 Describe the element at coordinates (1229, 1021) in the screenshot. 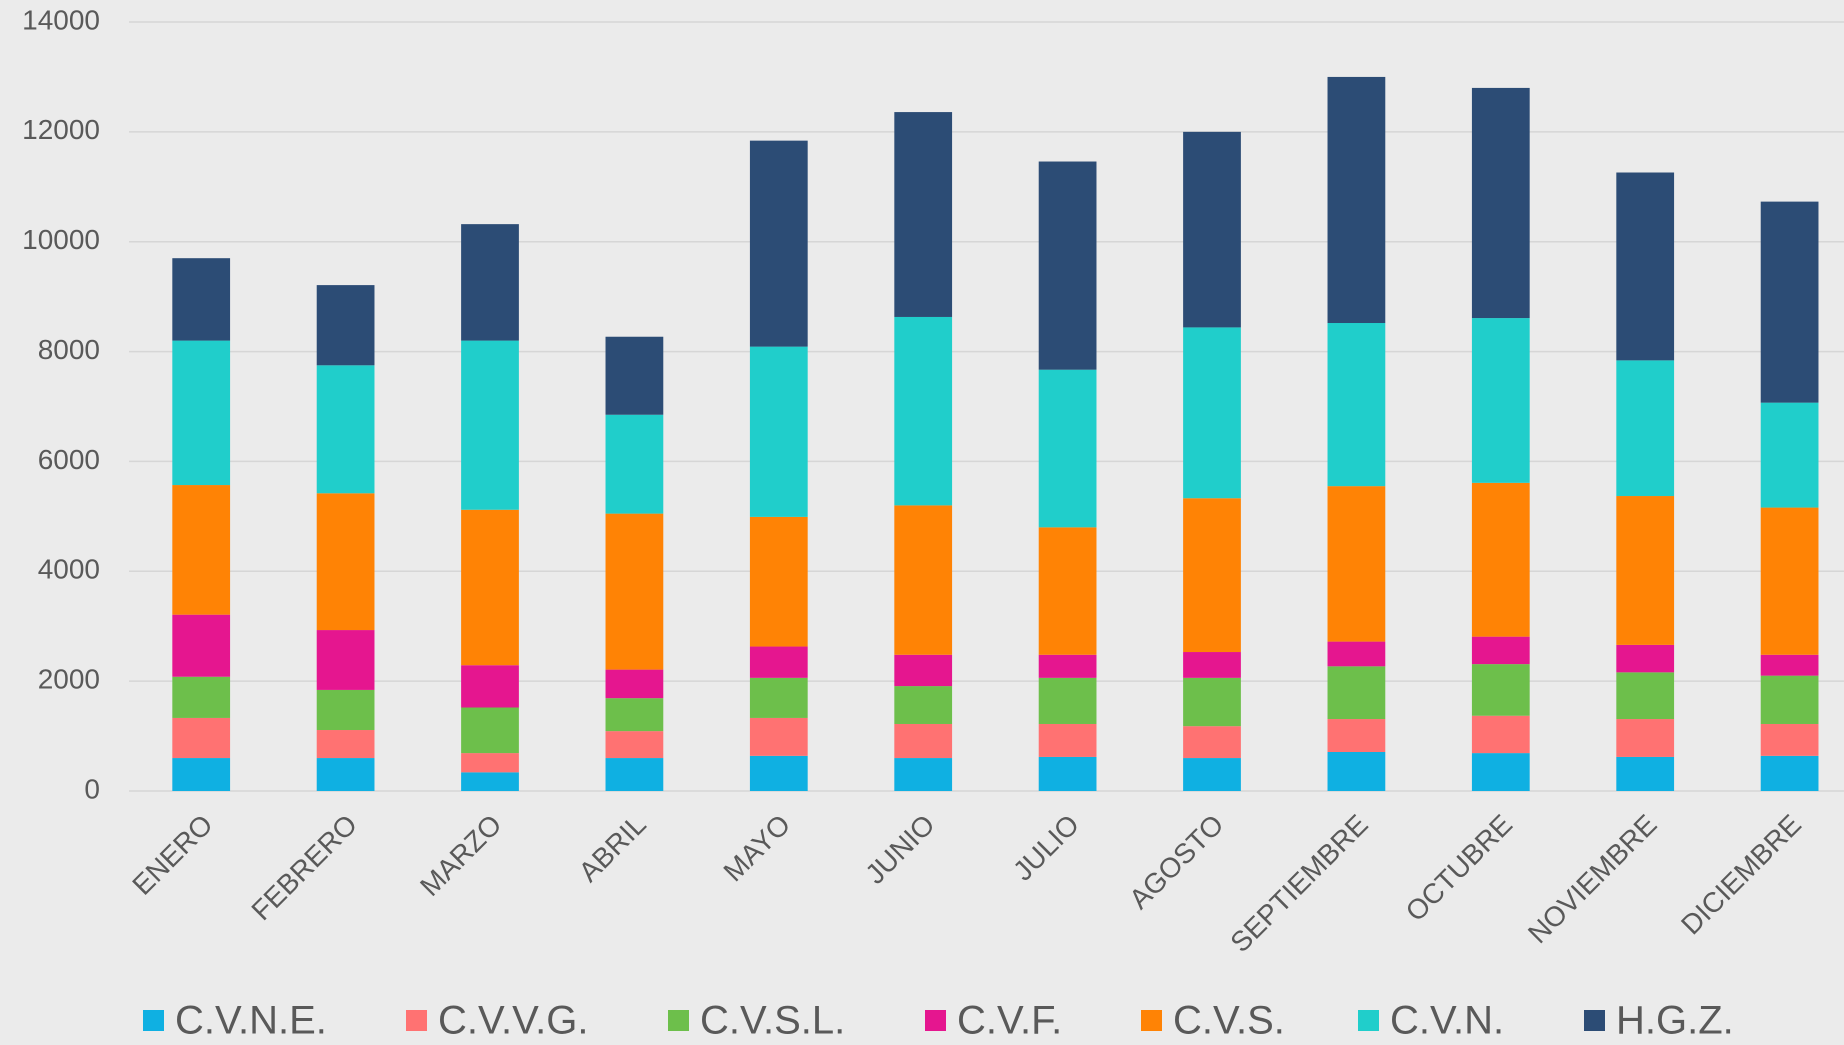

I see `legend-label: C.V.S.` at that location.